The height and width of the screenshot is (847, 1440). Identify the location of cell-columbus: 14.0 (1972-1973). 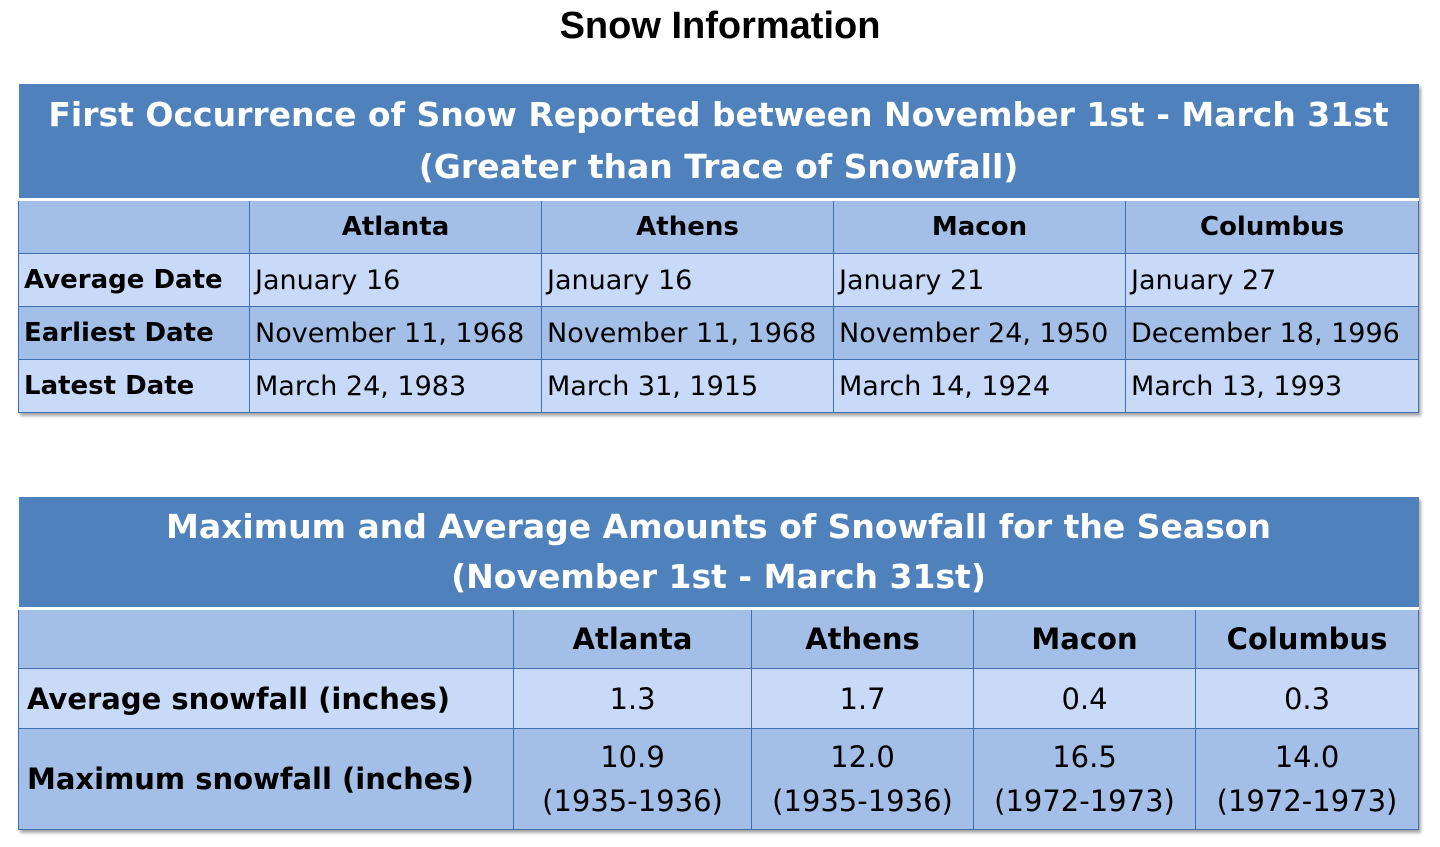
(1307, 779).